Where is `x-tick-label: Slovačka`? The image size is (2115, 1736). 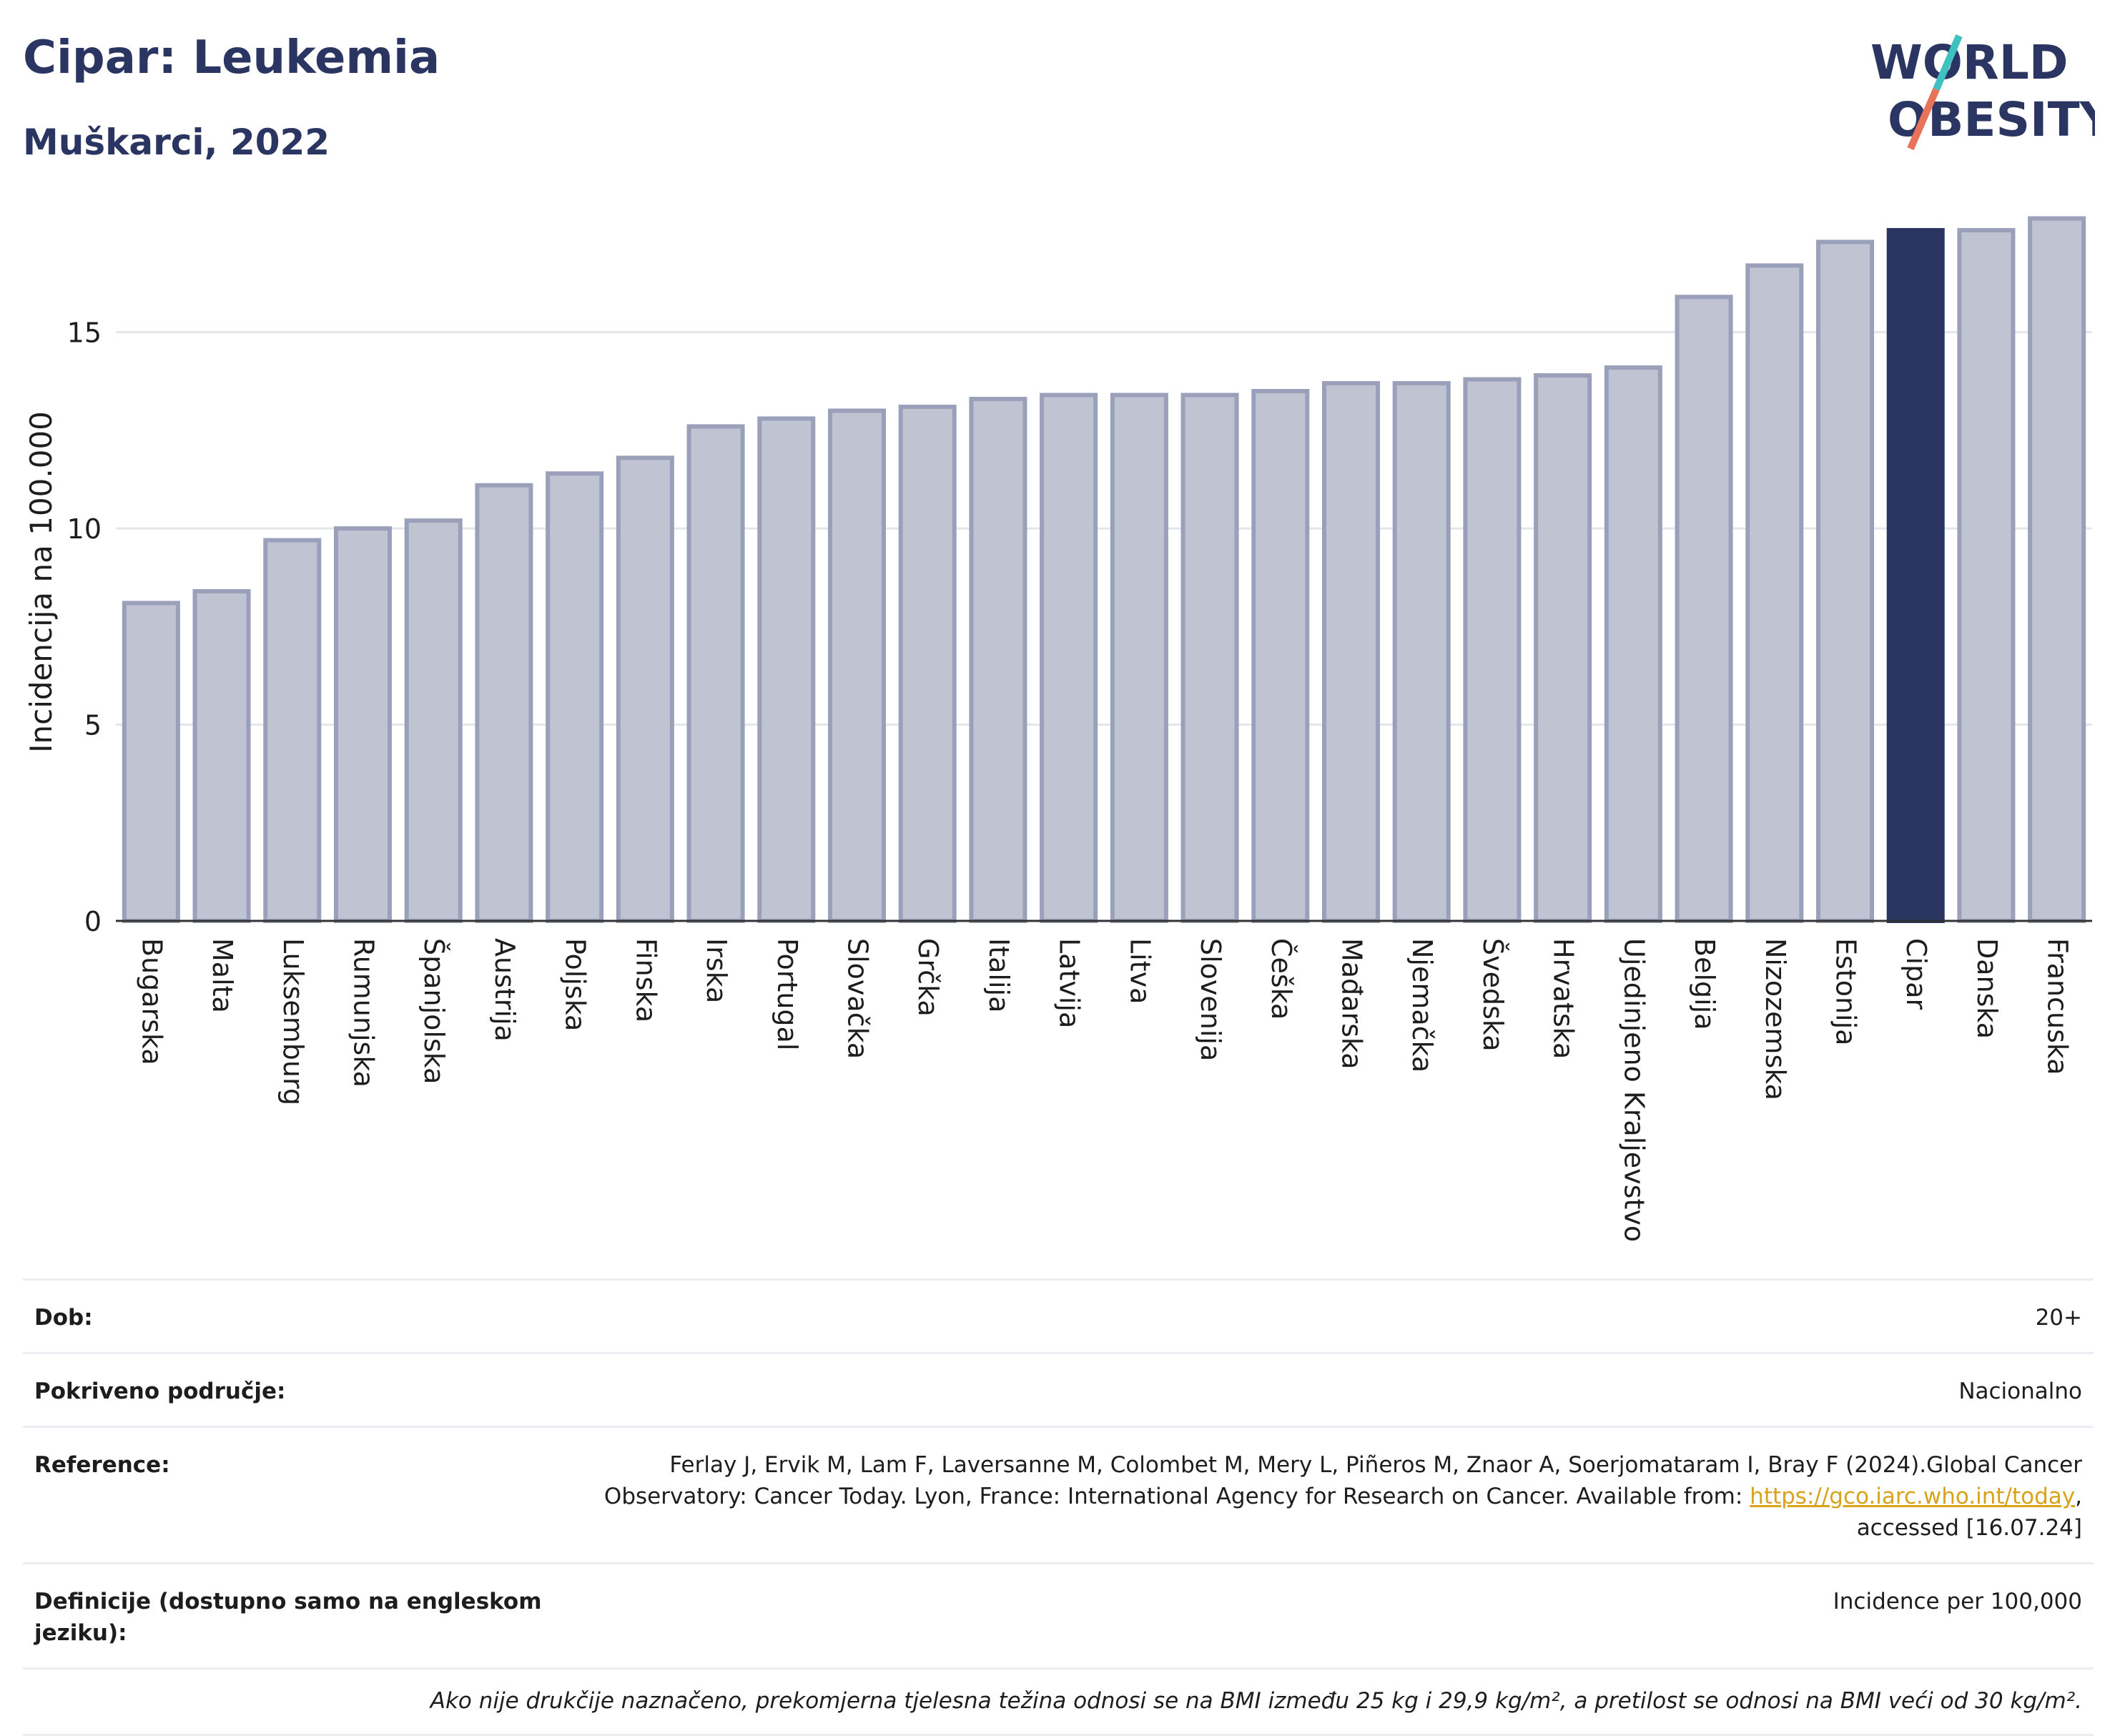
x-tick-label: Slovačka is located at coordinates (858, 998).